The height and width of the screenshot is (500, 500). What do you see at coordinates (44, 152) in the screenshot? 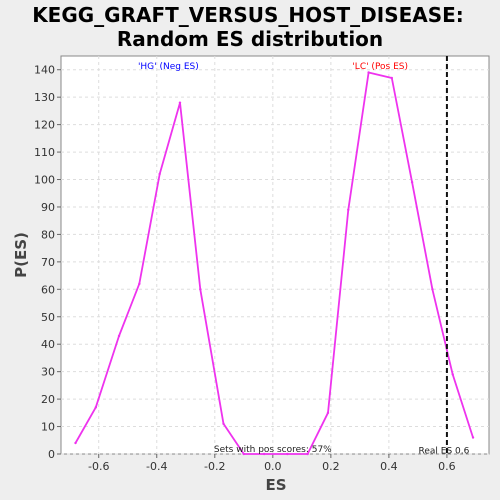
I see `y-tick-label: 110` at bounding box center [44, 152].